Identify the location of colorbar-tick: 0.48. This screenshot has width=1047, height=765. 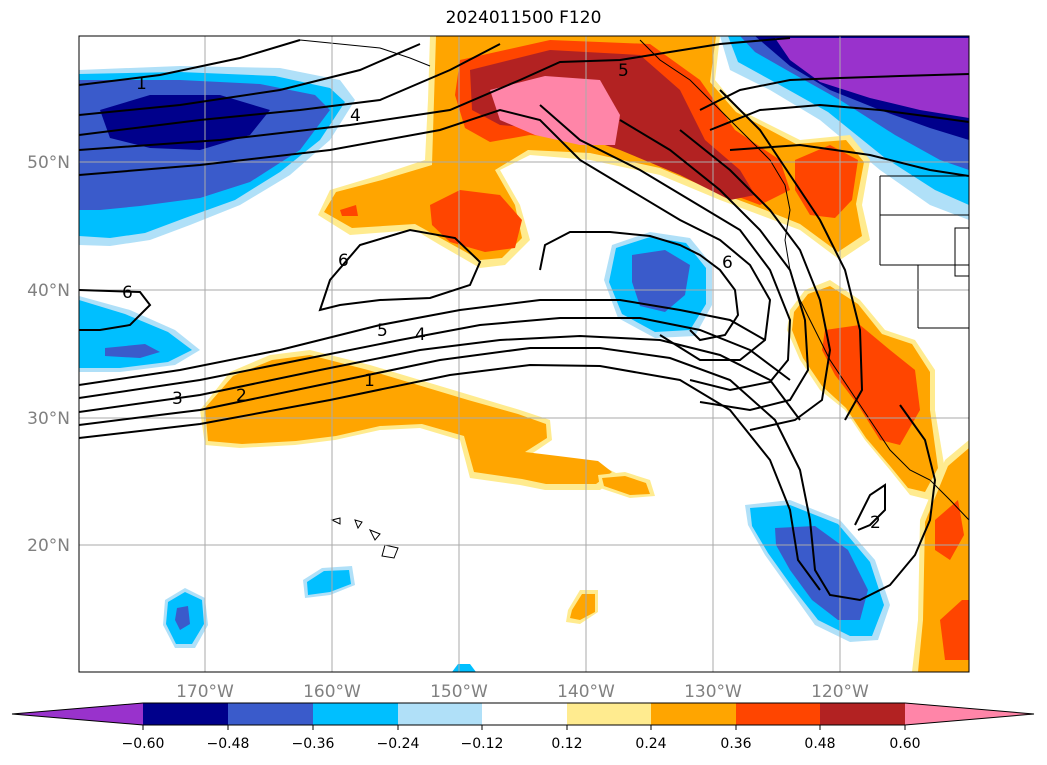
(819, 744).